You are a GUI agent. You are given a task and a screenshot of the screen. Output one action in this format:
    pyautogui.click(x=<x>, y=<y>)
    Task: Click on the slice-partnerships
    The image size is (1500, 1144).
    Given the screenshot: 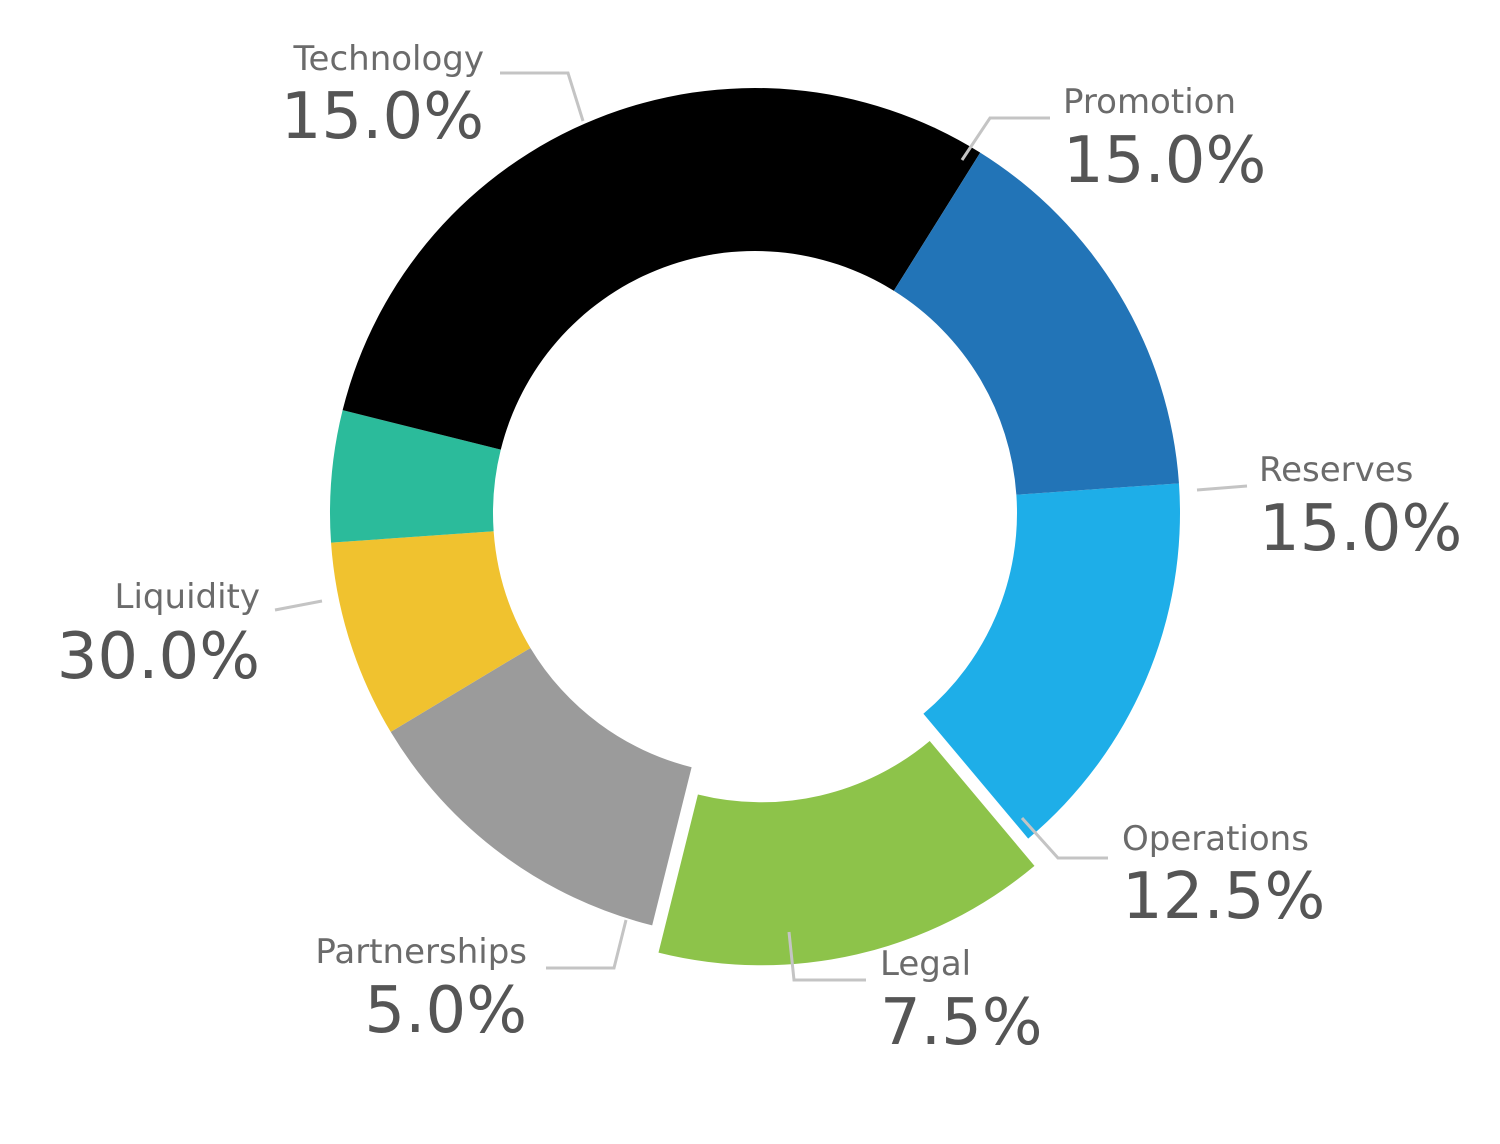 What is the action you would take?
    pyautogui.click(x=415, y=476)
    